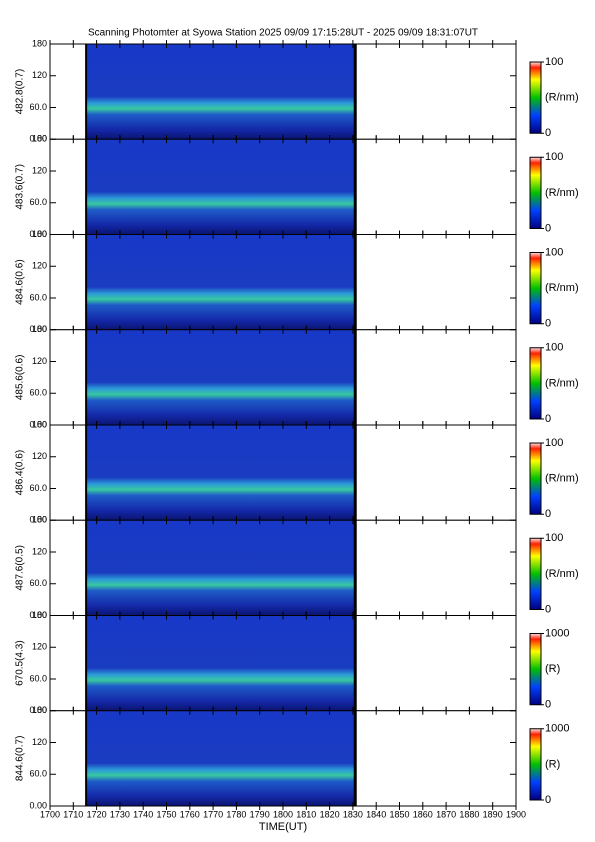 Image resolution: width=595 pixels, height=842 pixels. Describe the element at coordinates (469, 814) in the screenshot. I see `x-tick-label: 1880` at that location.